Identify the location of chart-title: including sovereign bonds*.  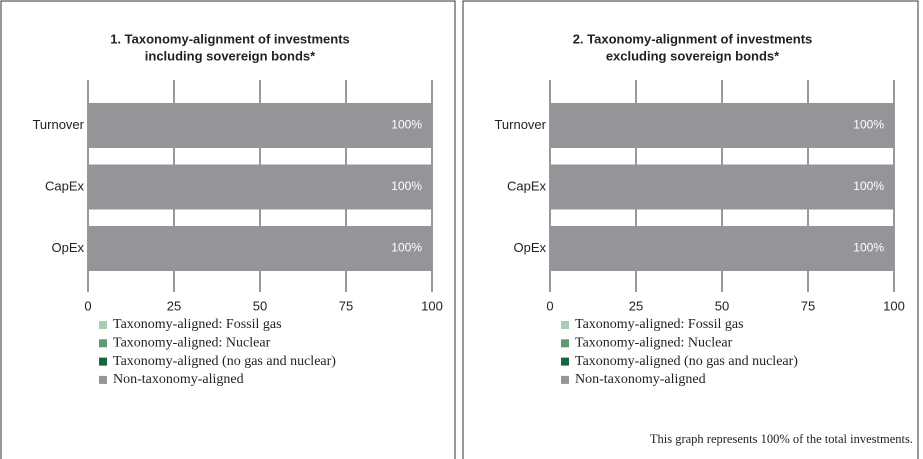
(230, 55).